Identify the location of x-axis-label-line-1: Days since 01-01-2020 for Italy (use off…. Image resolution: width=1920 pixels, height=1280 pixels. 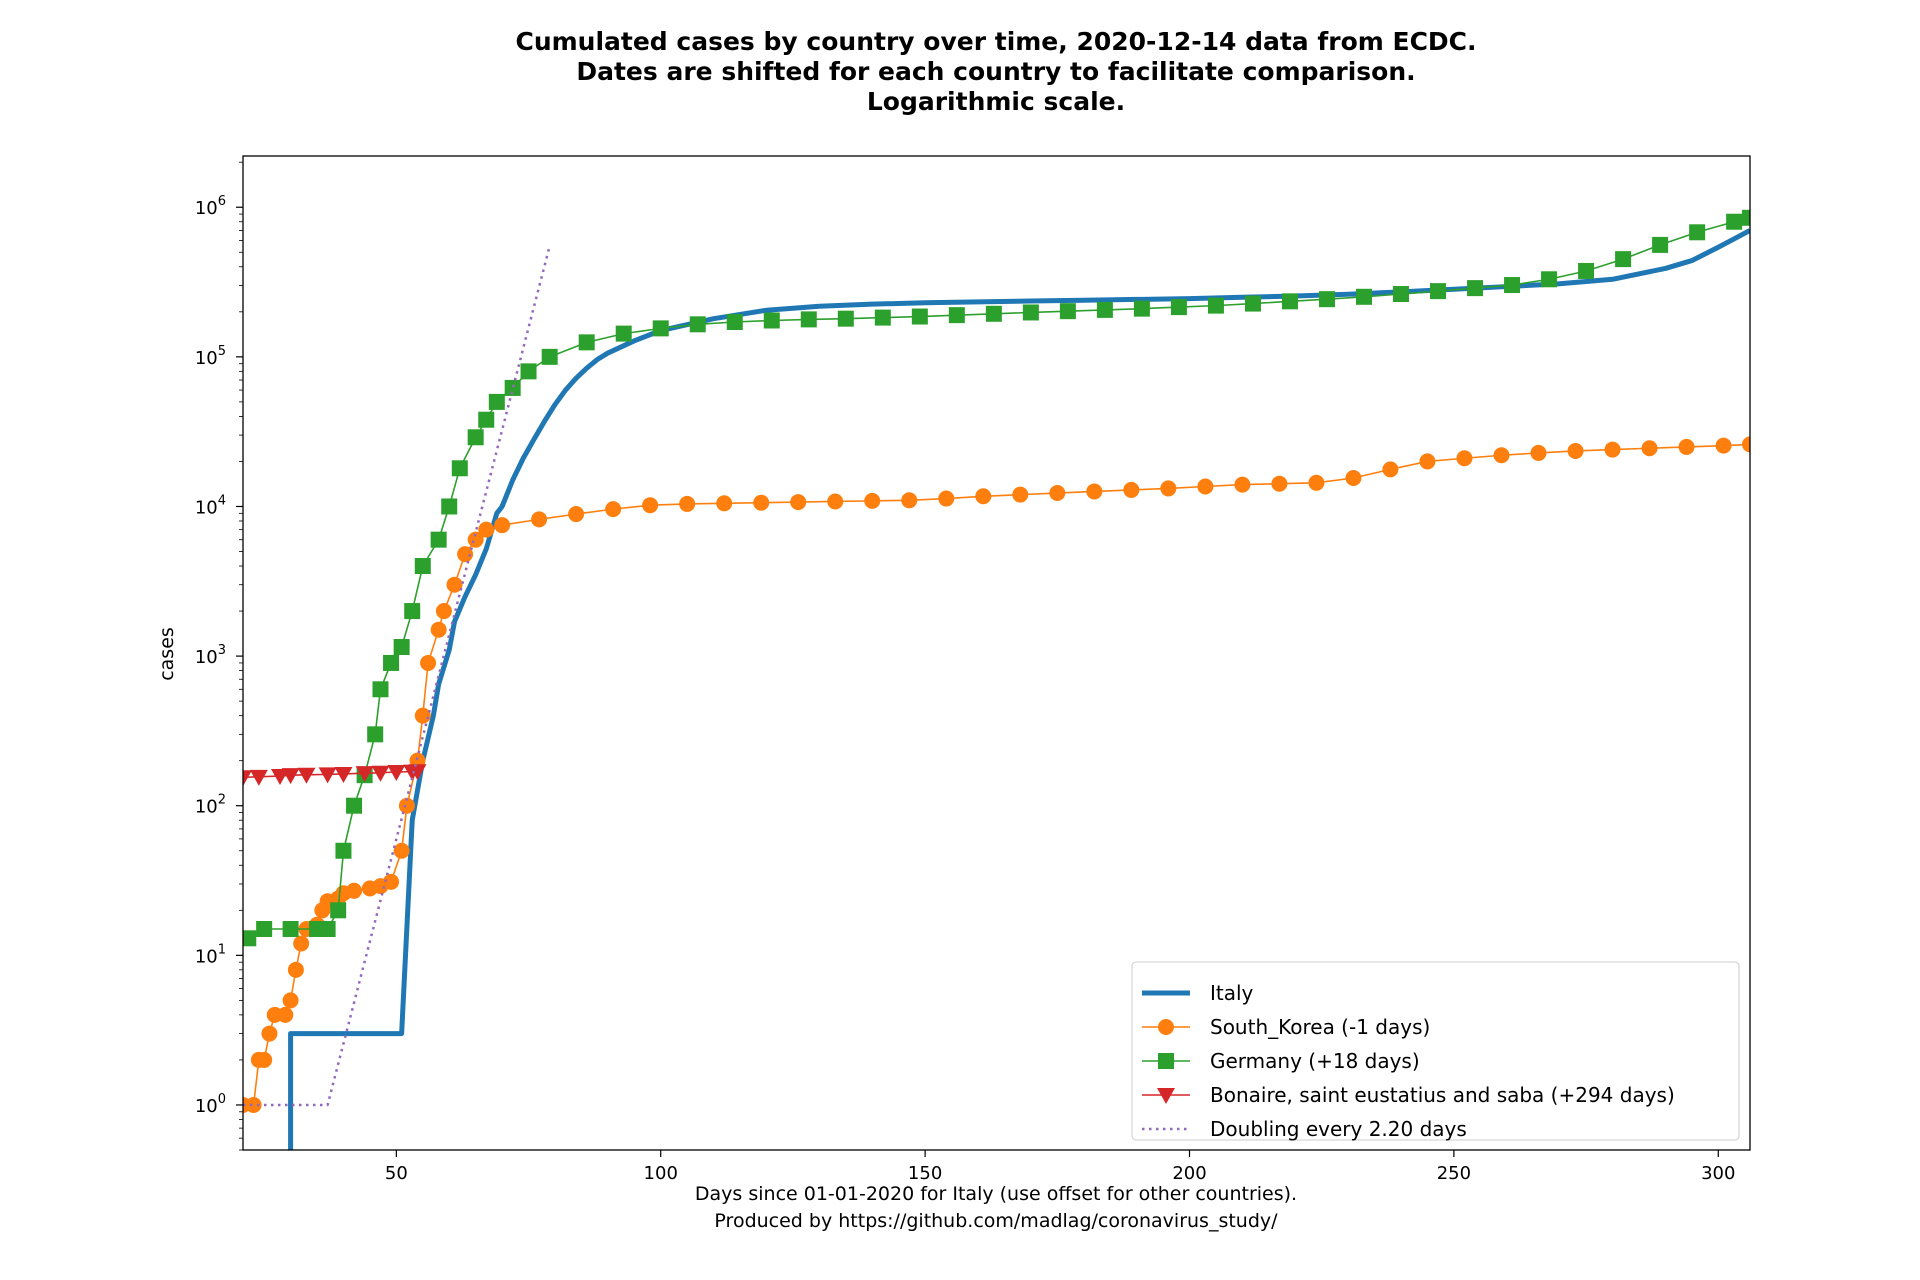
(996, 1194).